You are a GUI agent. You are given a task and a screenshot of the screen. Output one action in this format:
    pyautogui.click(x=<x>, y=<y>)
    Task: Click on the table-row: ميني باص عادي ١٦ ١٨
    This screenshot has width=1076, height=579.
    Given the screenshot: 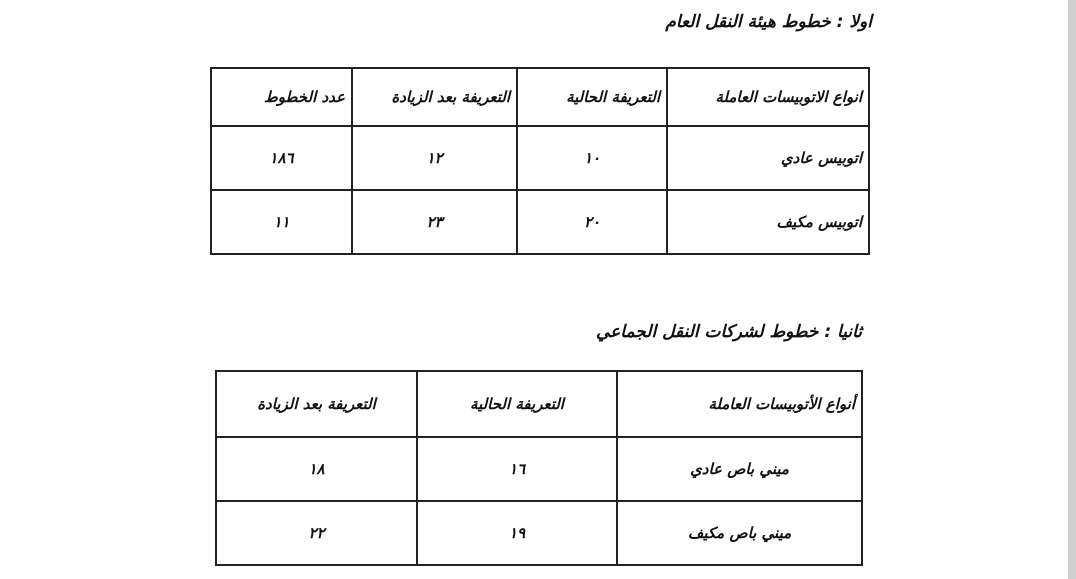 What is the action you would take?
    pyautogui.click(x=539, y=469)
    